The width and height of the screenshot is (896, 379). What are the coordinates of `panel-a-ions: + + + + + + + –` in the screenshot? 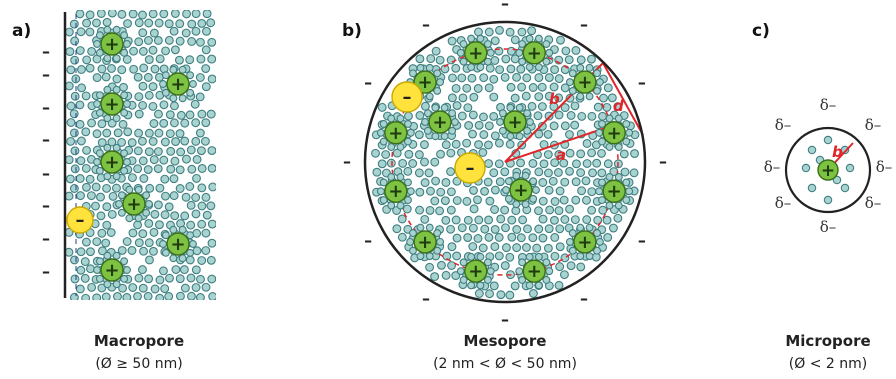 It's located at (131, 157).